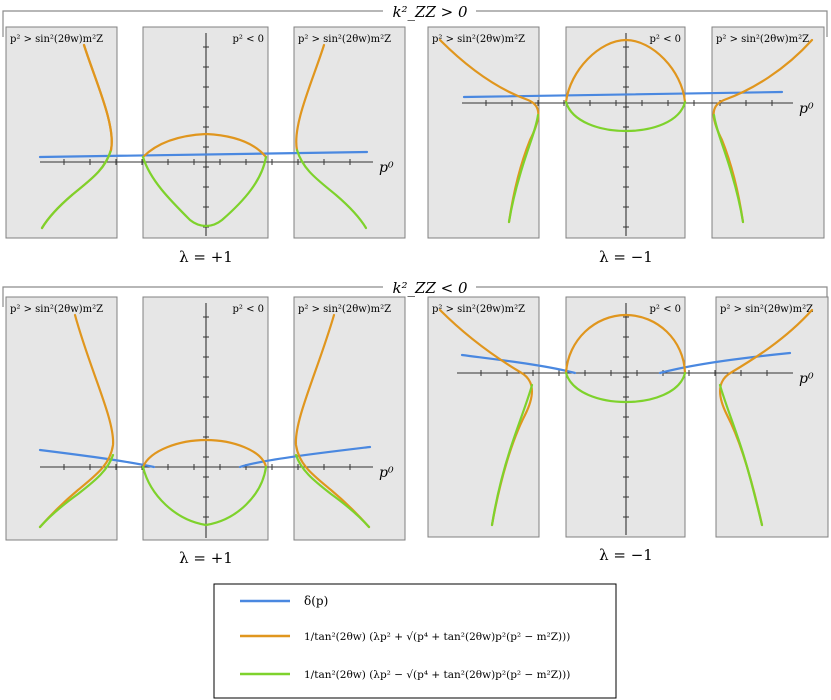 The width and height of the screenshot is (831, 700). Describe the element at coordinates (625, 71) in the screenshot. I see `tr-middle-orange` at that location.